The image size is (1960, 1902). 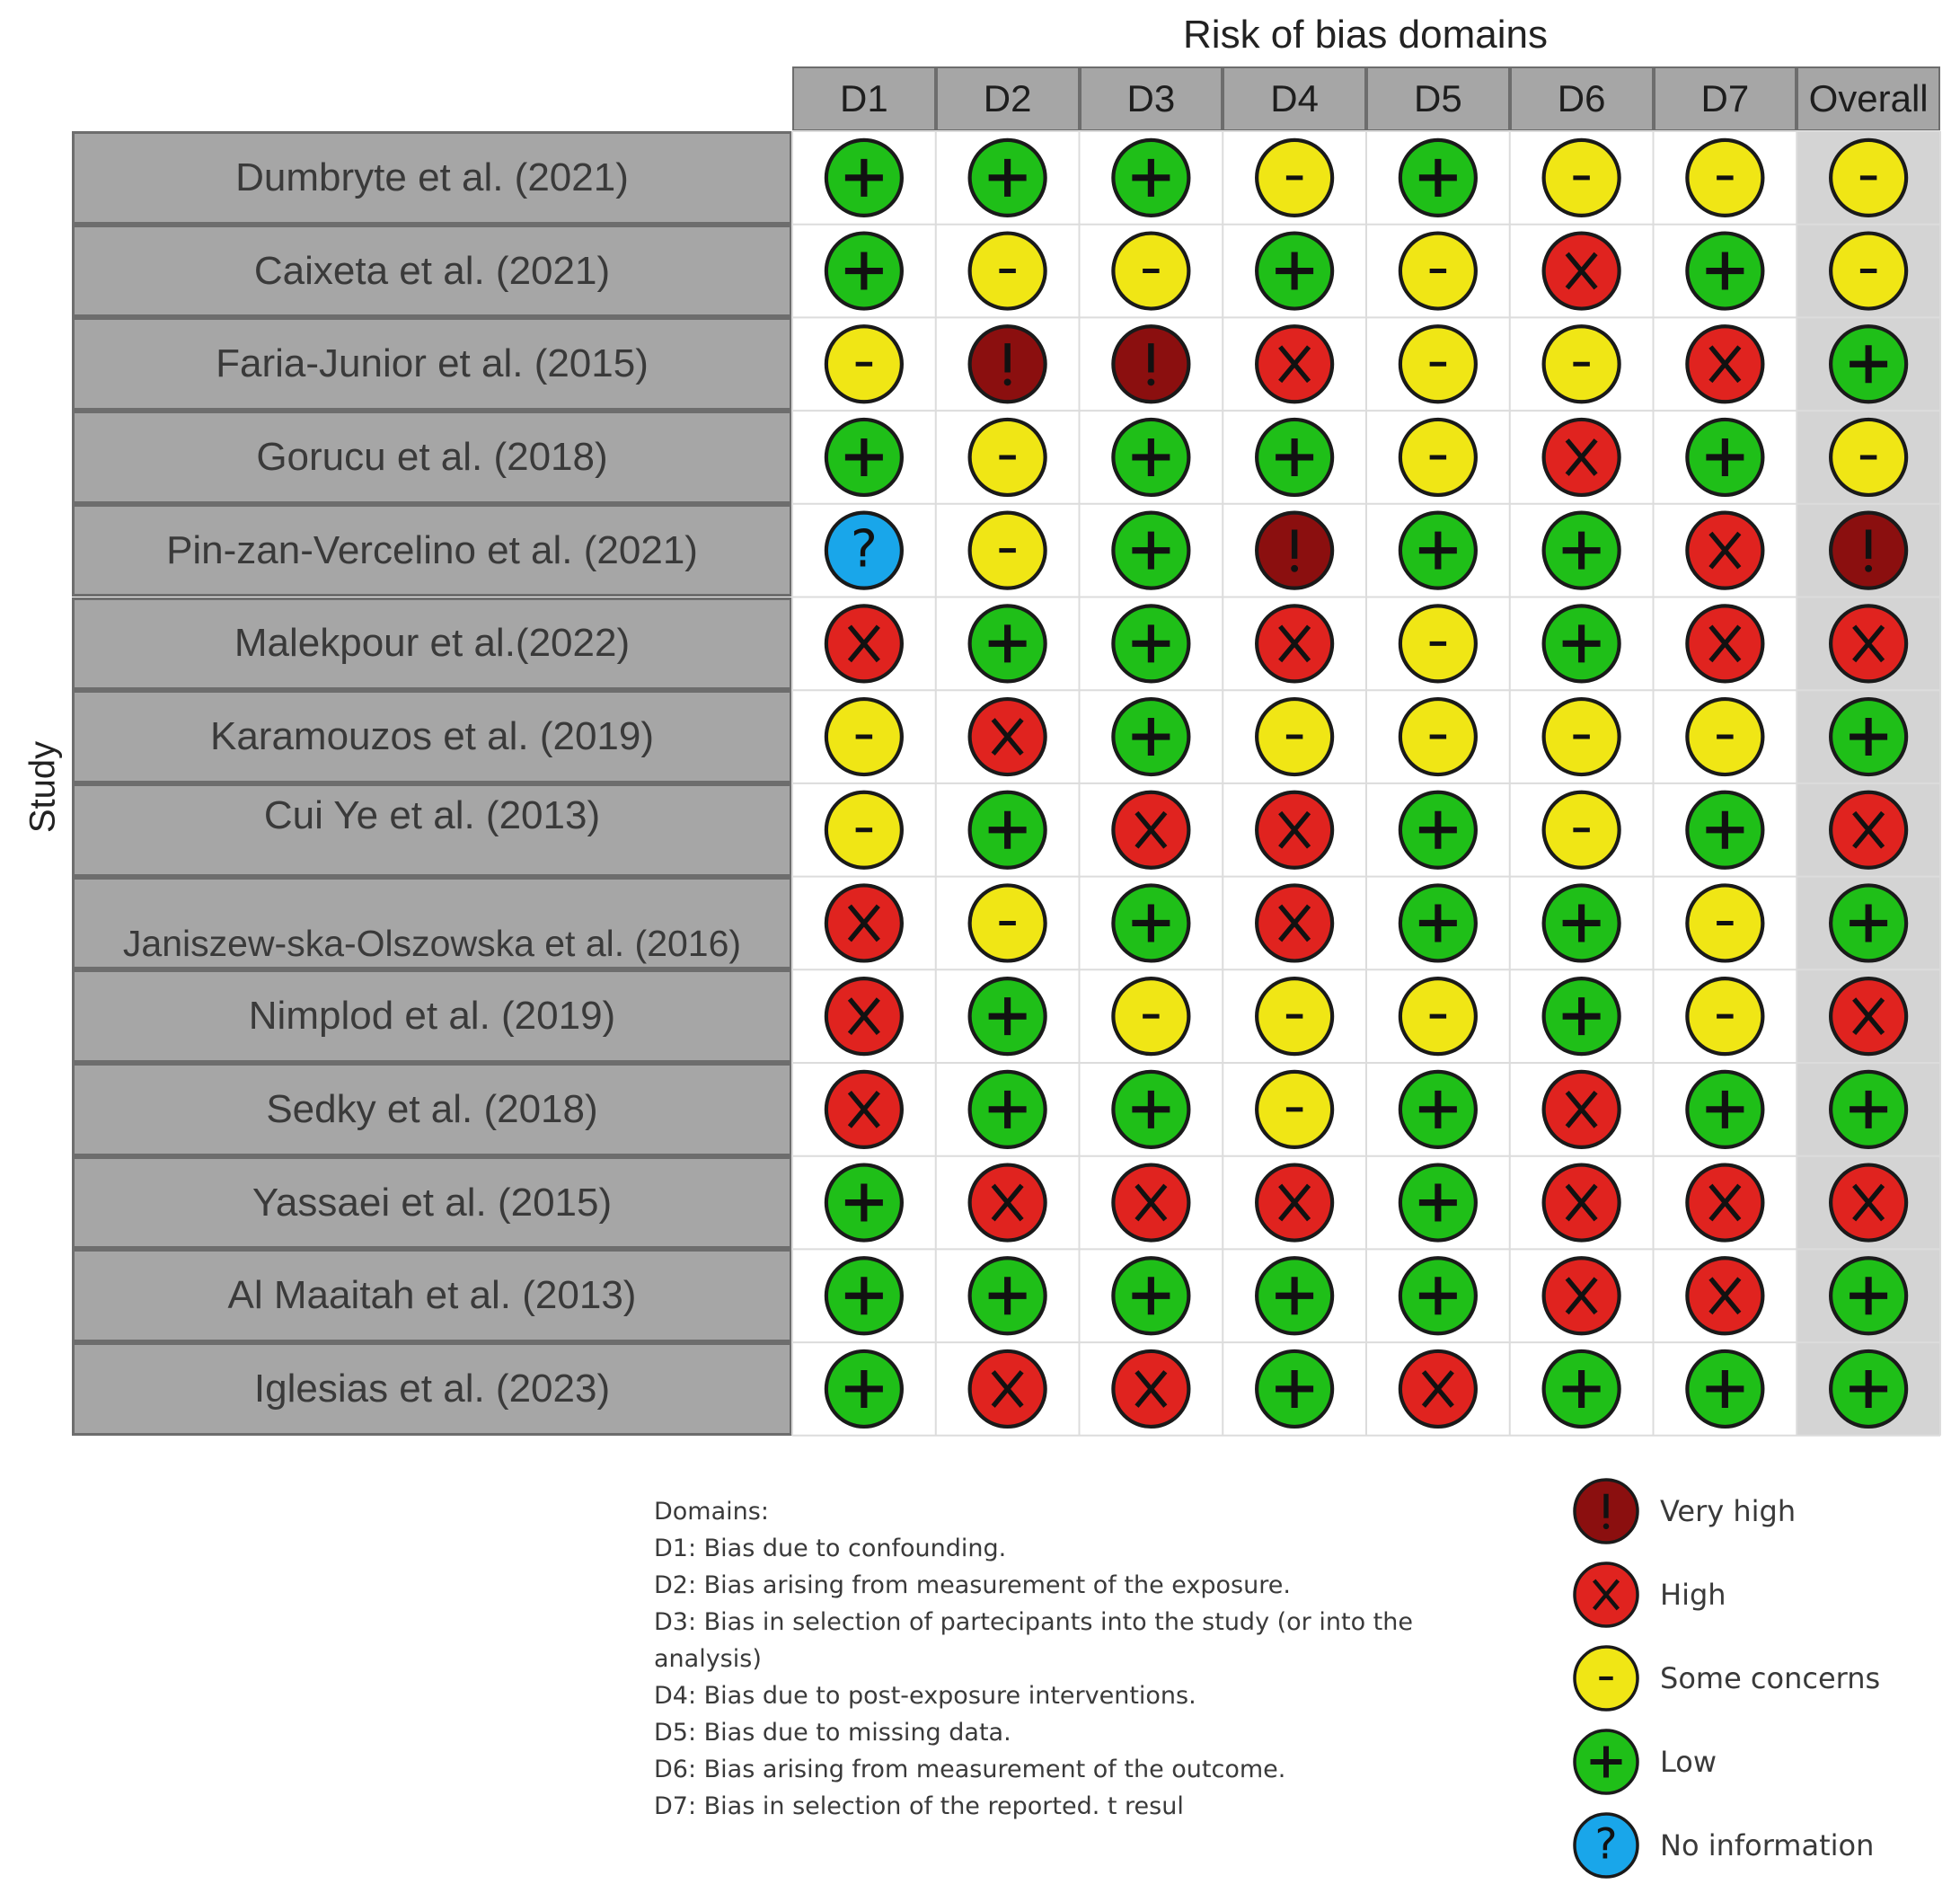 What do you see at coordinates (1770, 1678) in the screenshot?
I see `legend-label: Some concerns` at bounding box center [1770, 1678].